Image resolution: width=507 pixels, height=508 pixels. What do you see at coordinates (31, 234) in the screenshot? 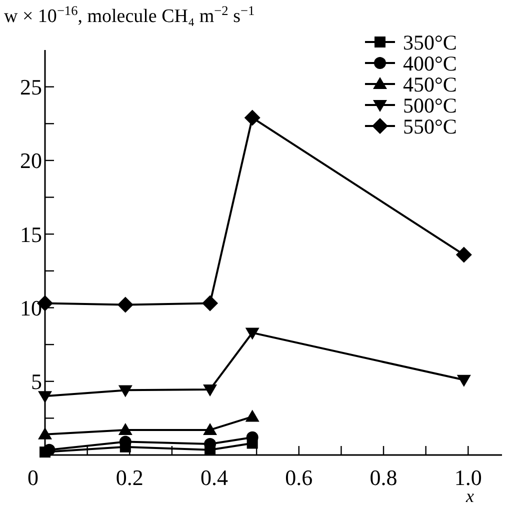
I see `y-tick-label: 15` at bounding box center [31, 234].